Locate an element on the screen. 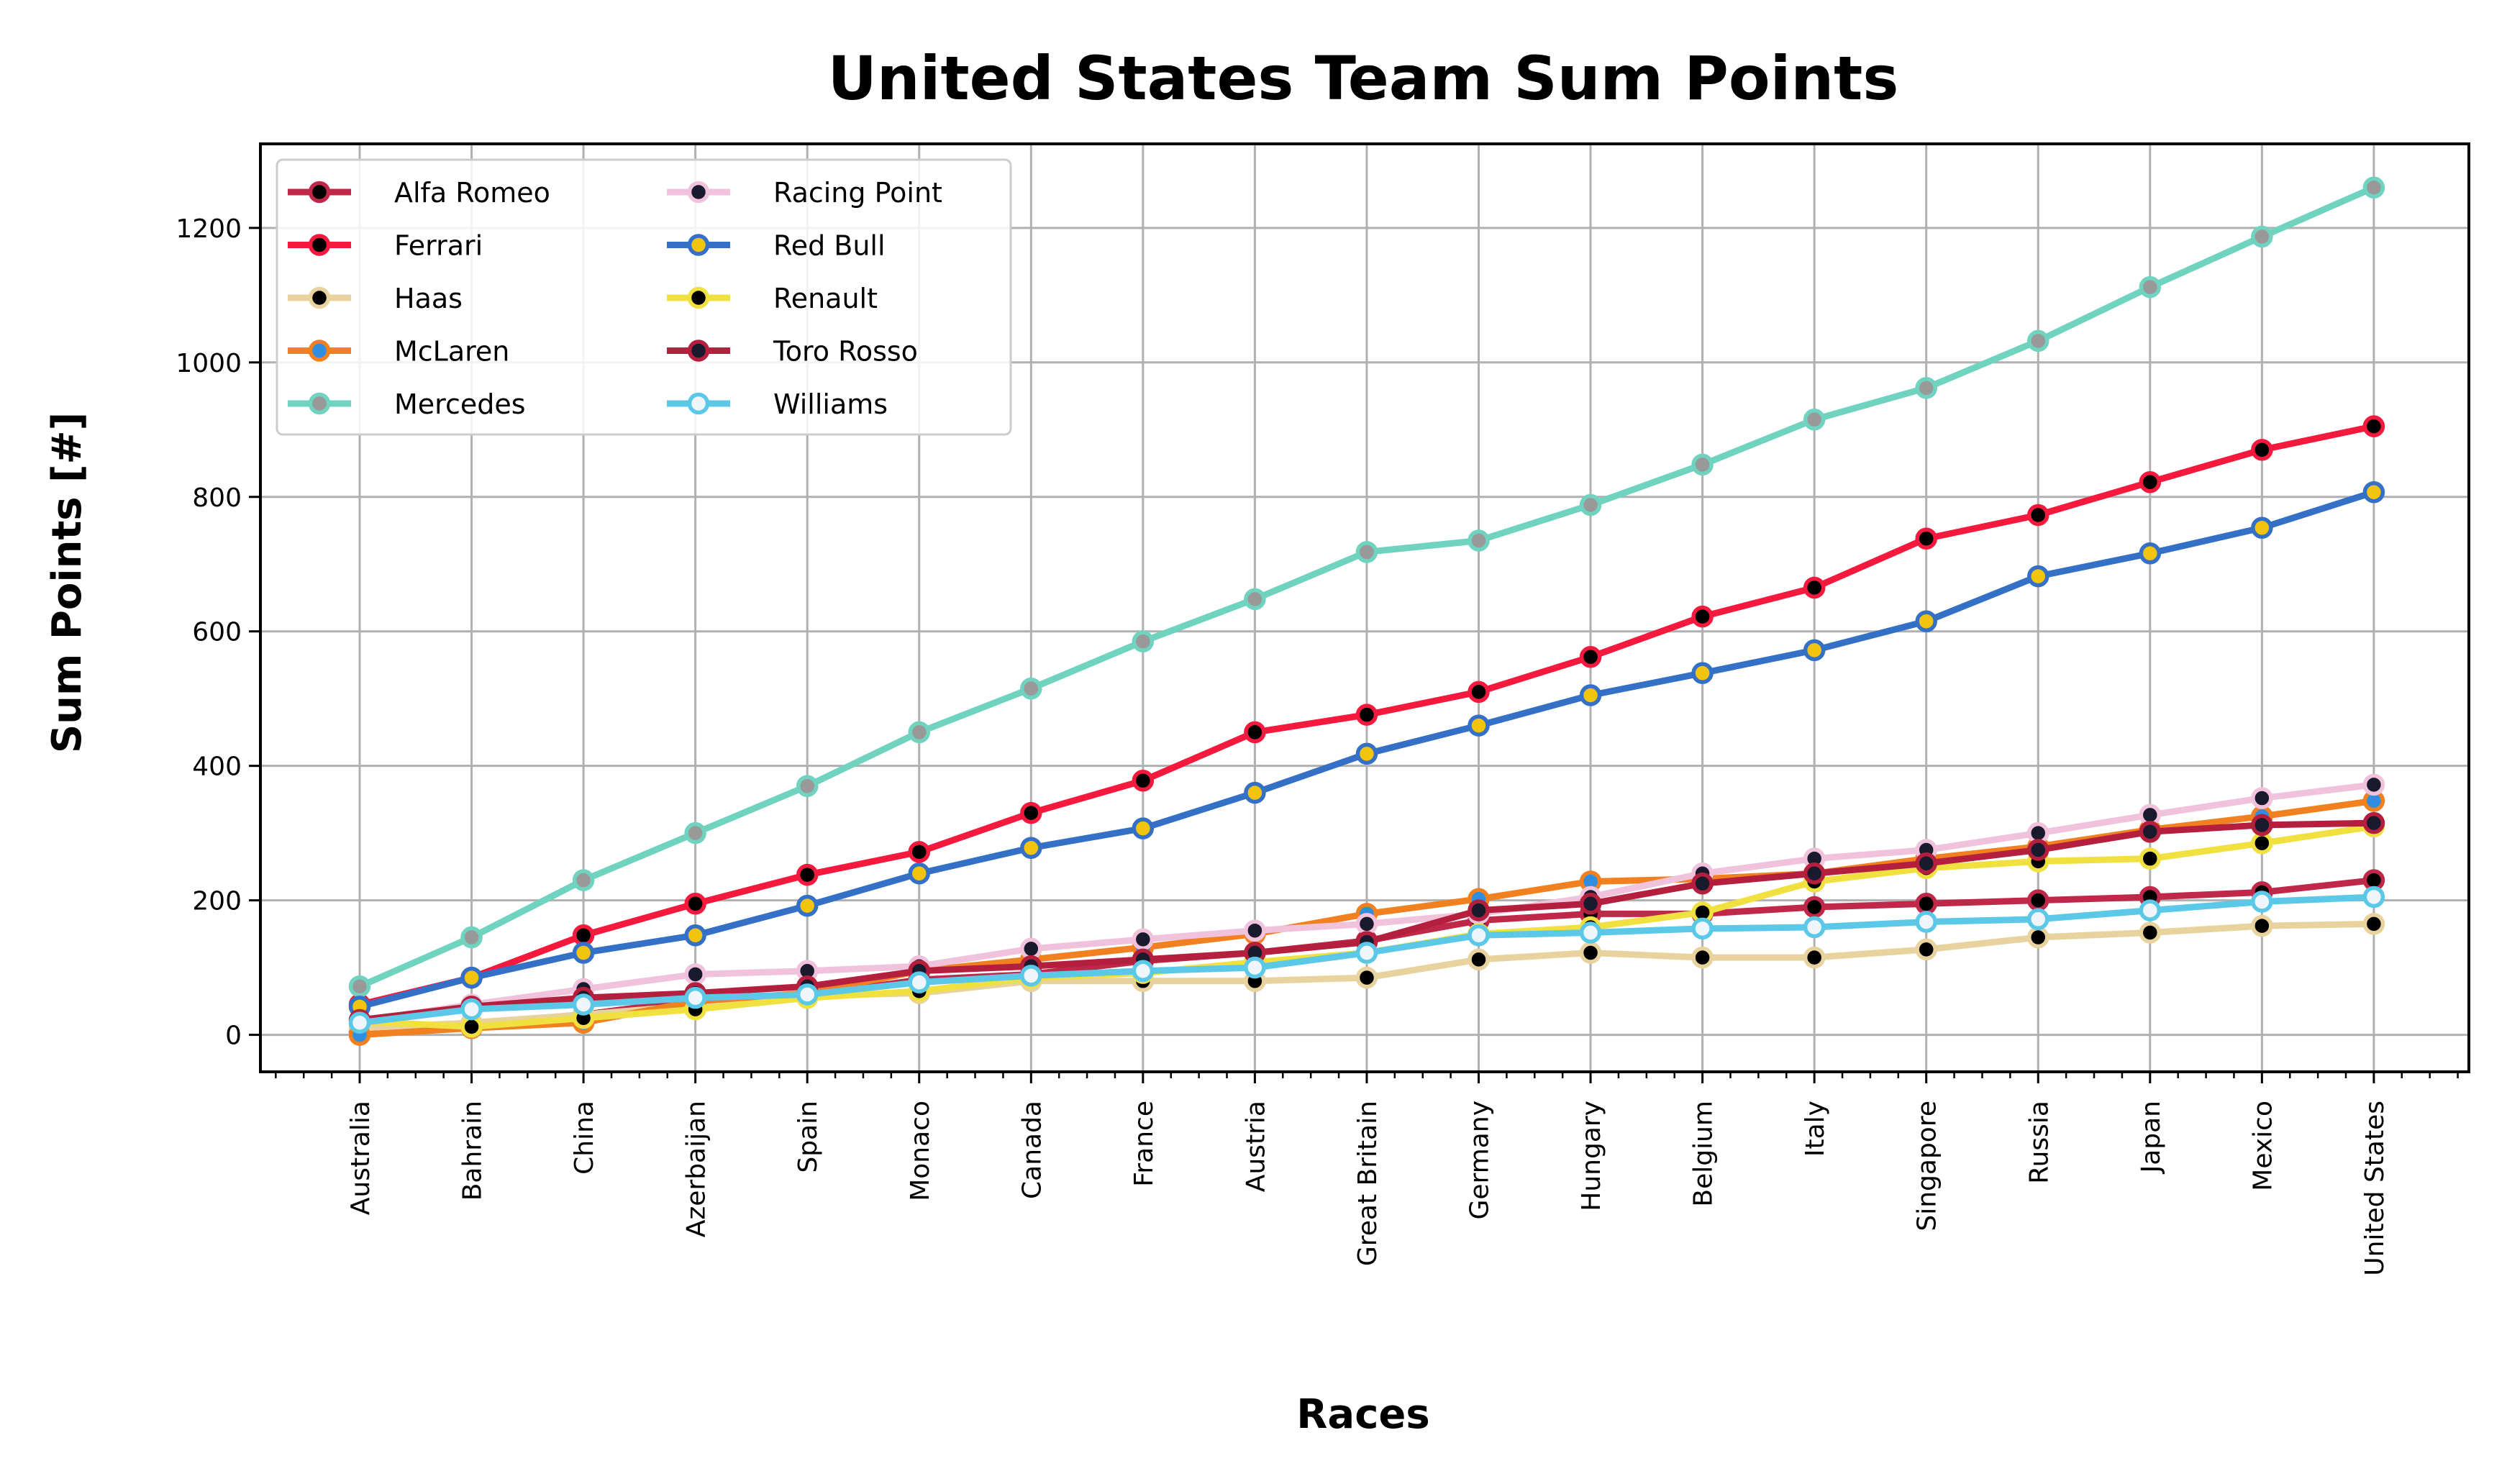 Image resolution: width=2507 pixels, height=1484 pixels. legend-item: Mercedes is located at coordinates (407, 404).